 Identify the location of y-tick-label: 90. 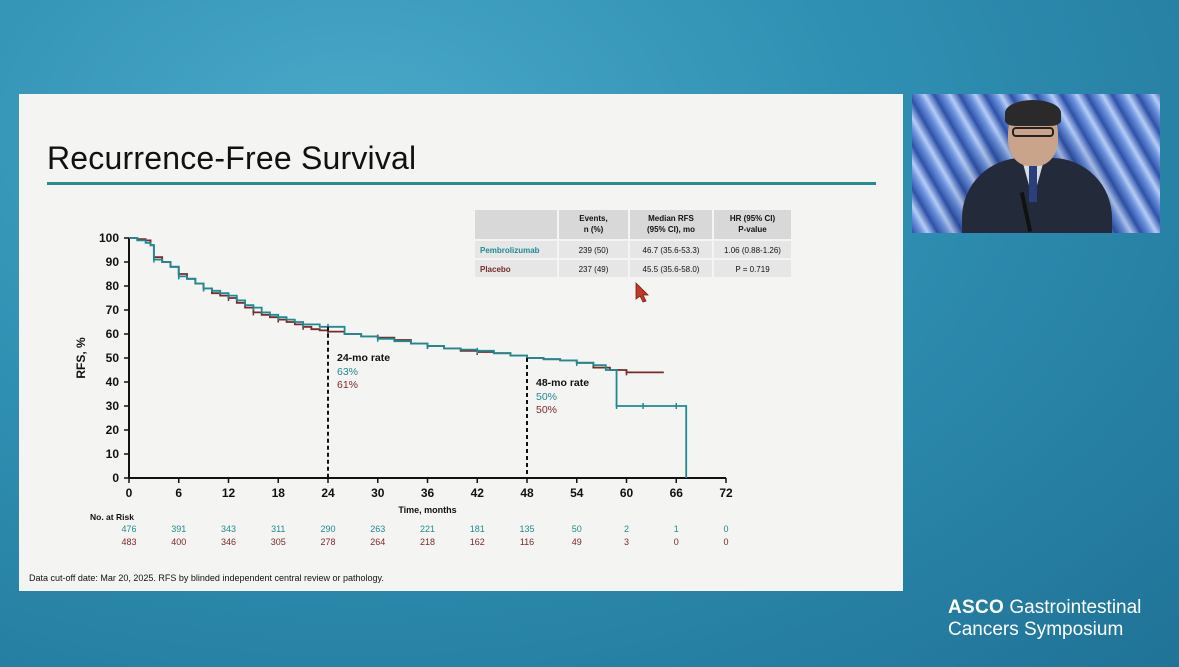
(113, 262).